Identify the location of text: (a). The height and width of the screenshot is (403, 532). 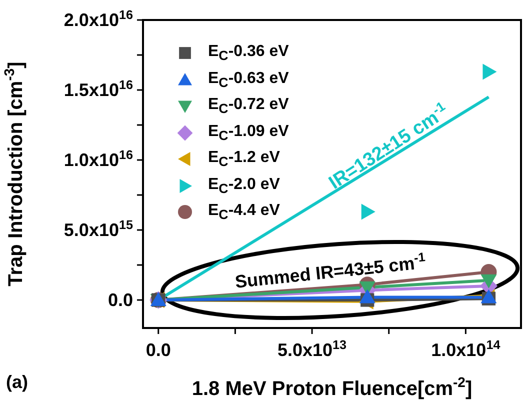
(17, 382).